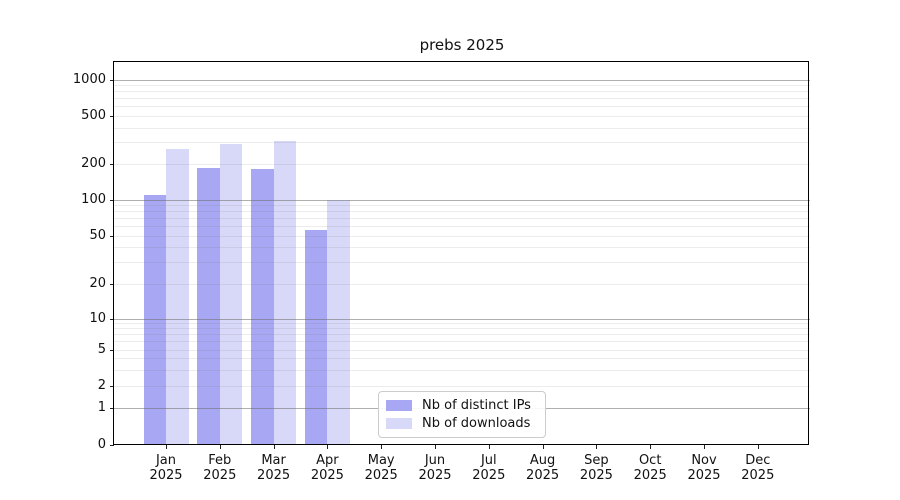  Describe the element at coordinates (93, 199) in the screenshot. I see `y-tick-label: 100` at that location.